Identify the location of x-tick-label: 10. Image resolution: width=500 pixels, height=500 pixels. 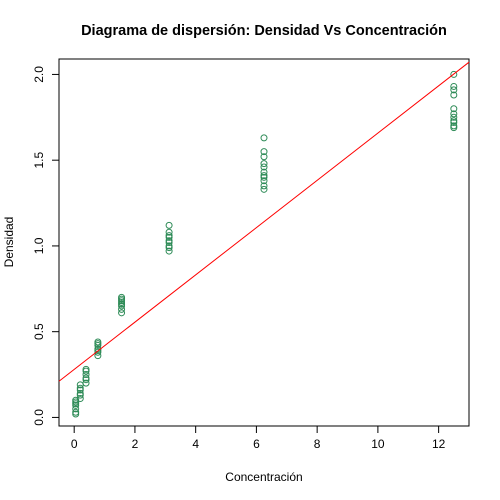
(378, 444).